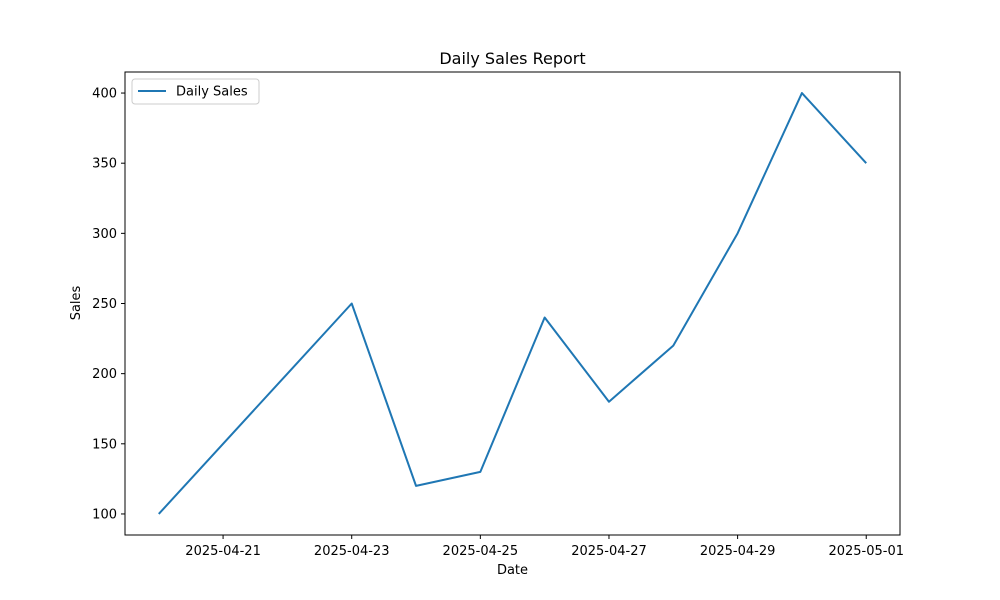 This screenshot has height=600, width=1000. What do you see at coordinates (352, 551) in the screenshot?
I see `x-tick-label: 2025-04-23` at bounding box center [352, 551].